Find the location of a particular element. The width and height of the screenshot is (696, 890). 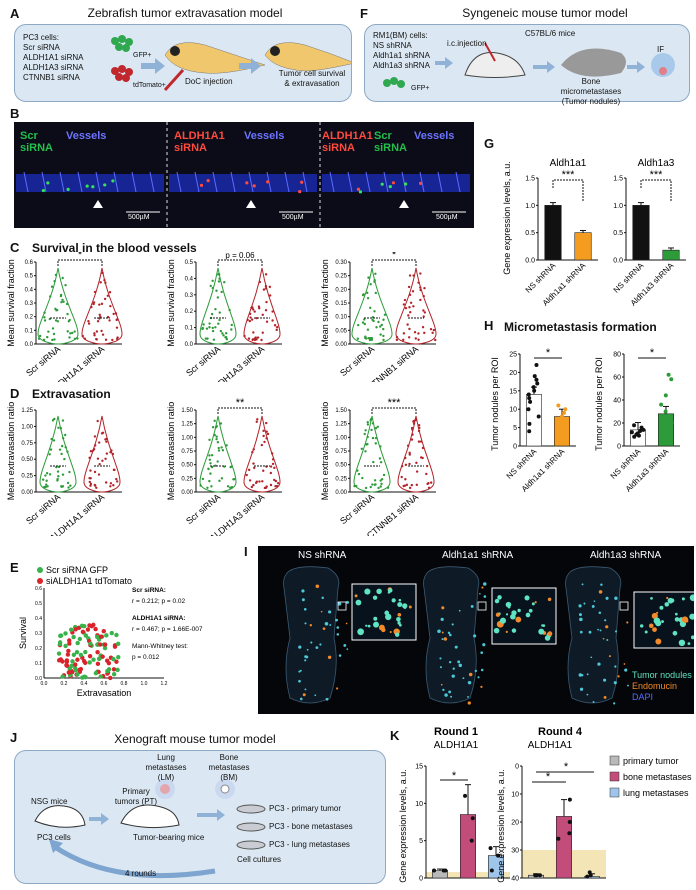

c-group-label-2-0: Scr siRNA is located at coordinates (357, 361).